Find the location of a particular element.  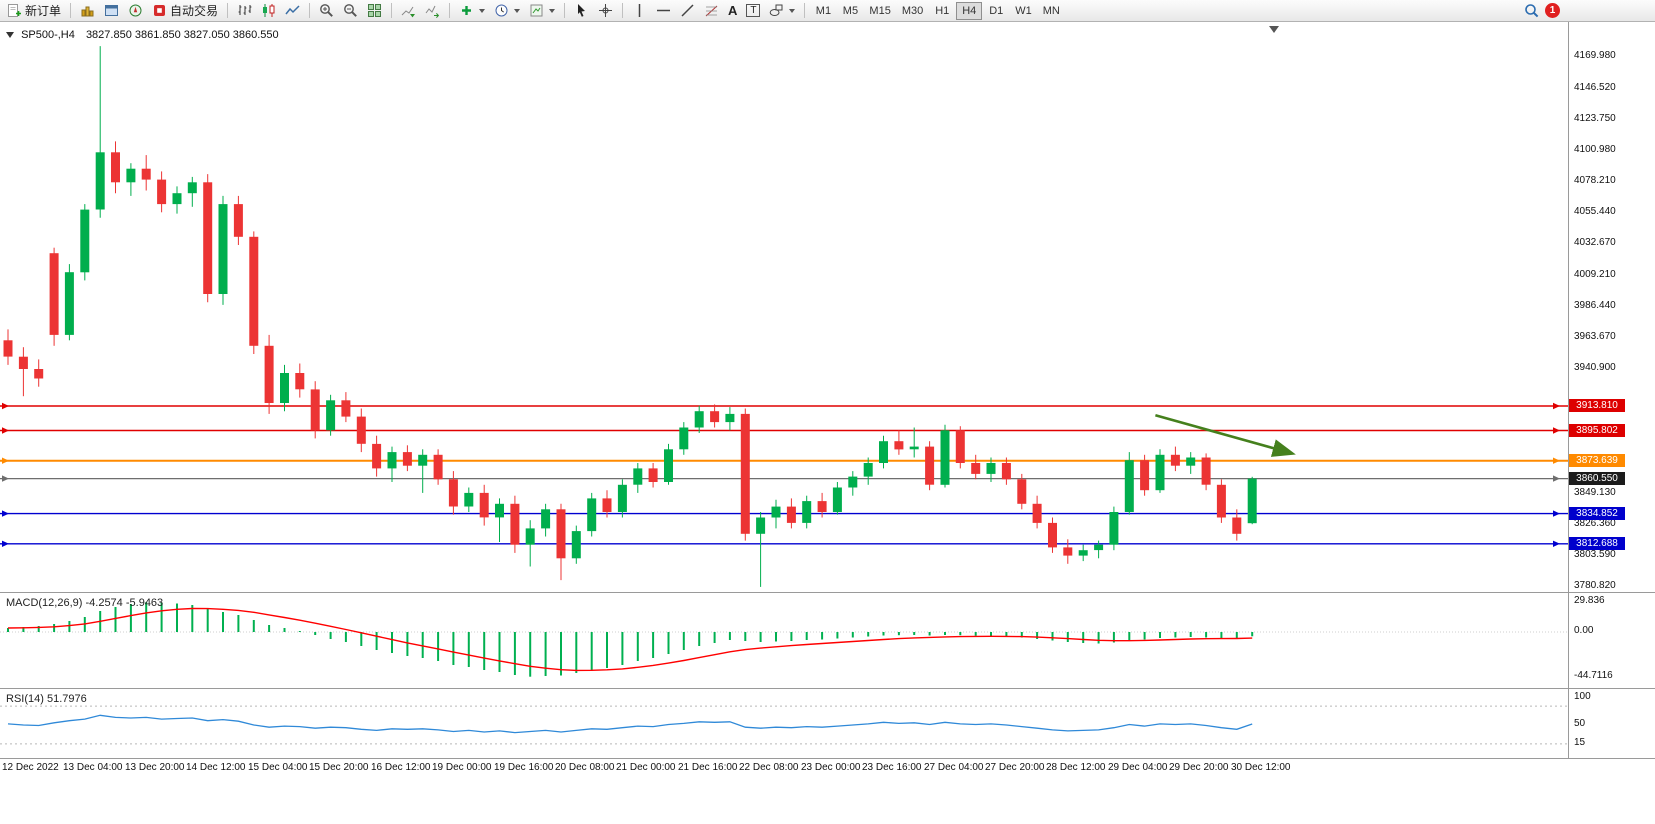

zoom-out-icon is located at coordinates (350, 10).